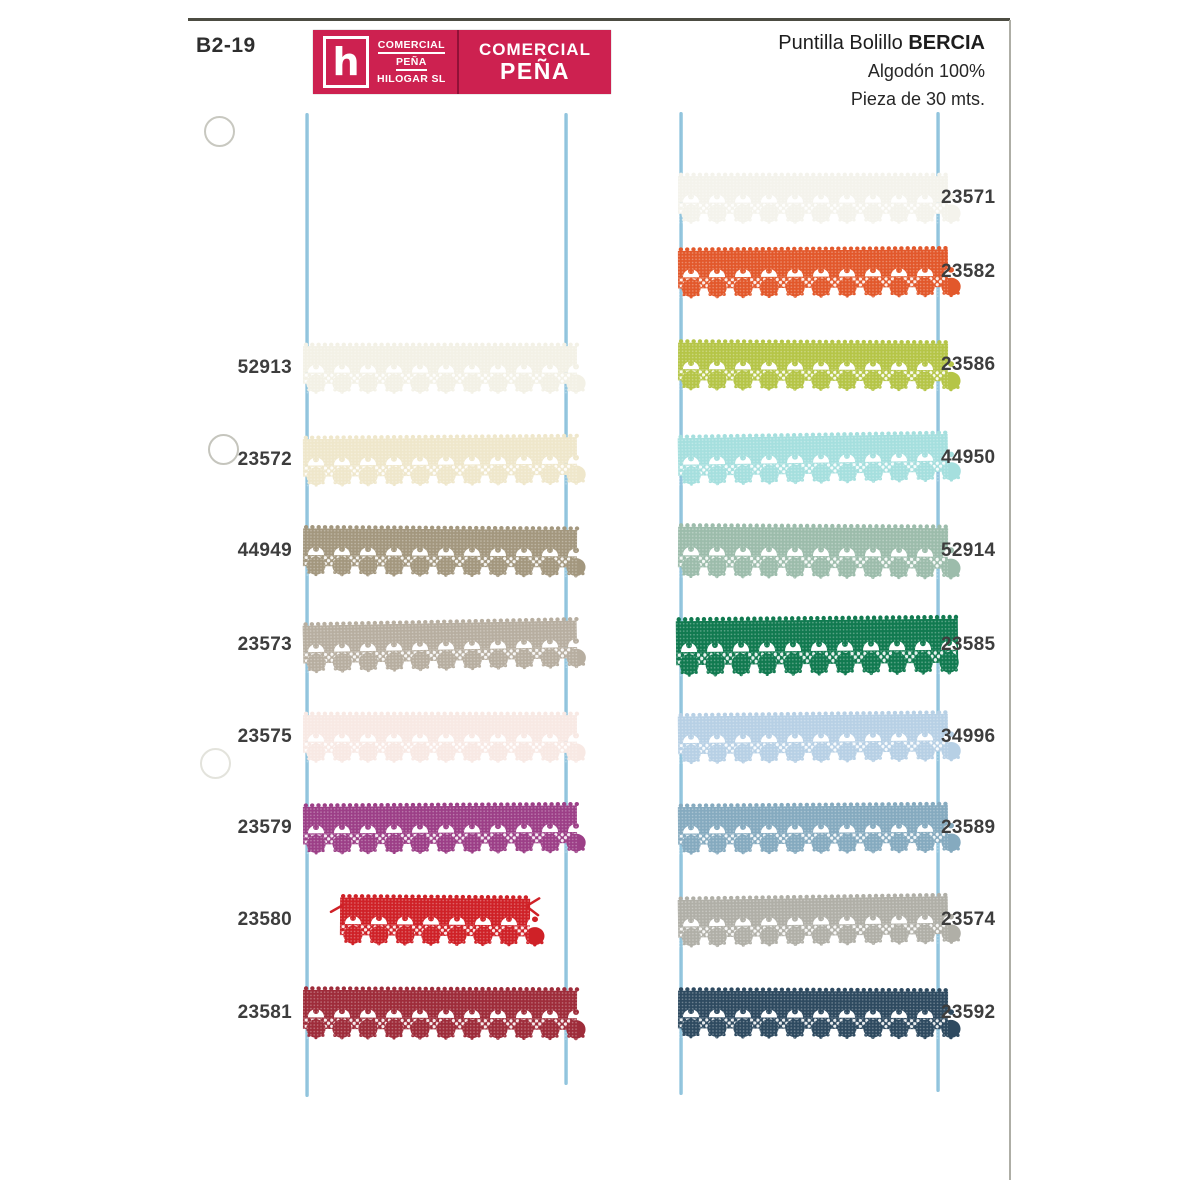 The width and height of the screenshot is (1200, 1200). Describe the element at coordinates (968, 919) in the screenshot. I see `ref-label-23574: 23574` at that location.